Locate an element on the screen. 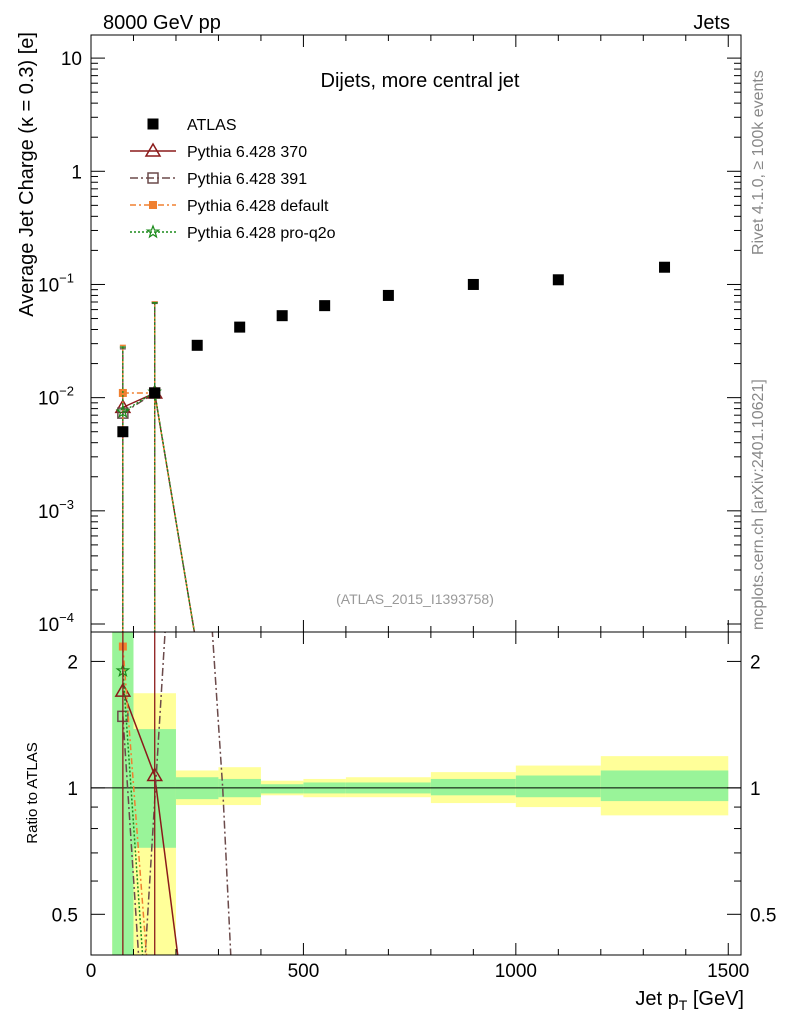 Image resolution: width=786 pixels, height=1024 pixels. y-tick-label-1: 10⁻³ is located at coordinates (56, 510).